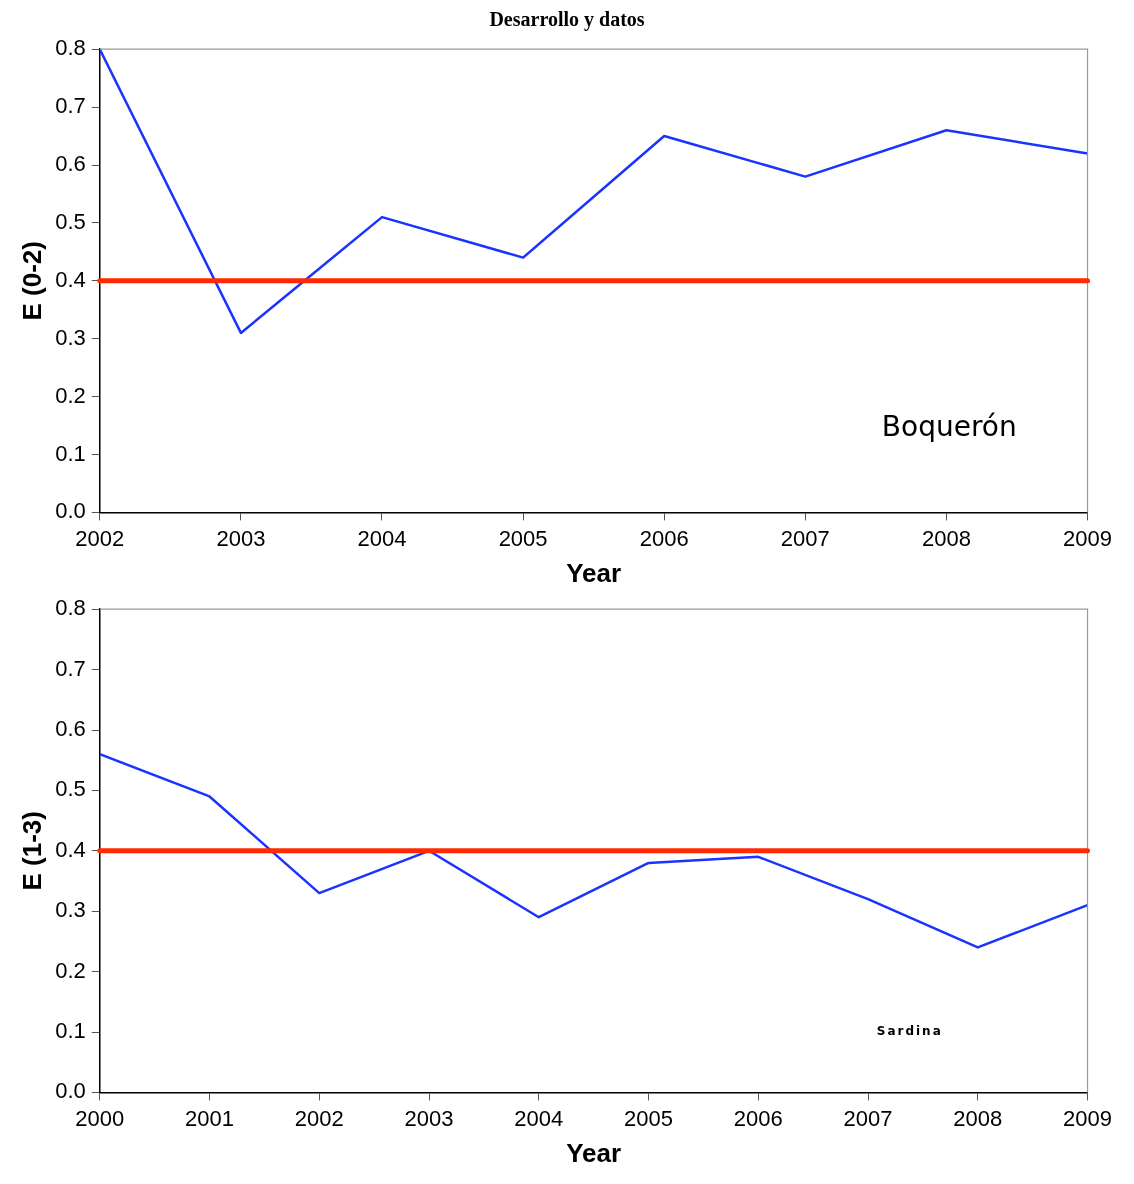 The width and height of the screenshot is (1134, 1184). I want to click on x-tick-label: 2001, so click(210, 1118).